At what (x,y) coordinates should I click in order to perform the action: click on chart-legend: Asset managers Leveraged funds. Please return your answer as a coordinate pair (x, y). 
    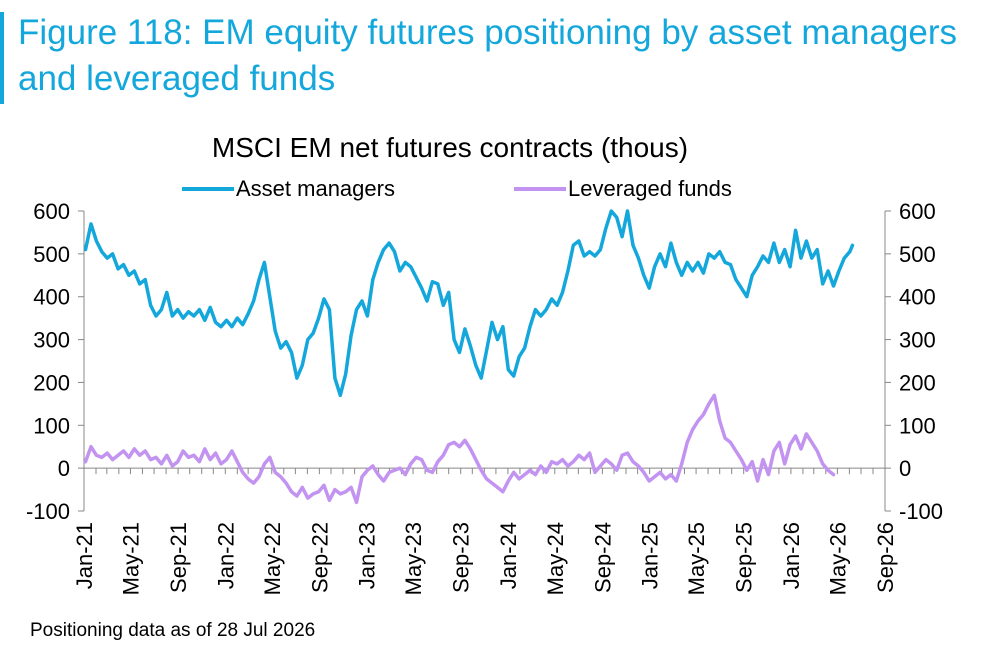
    Looking at the image, I should click on (500, 191).